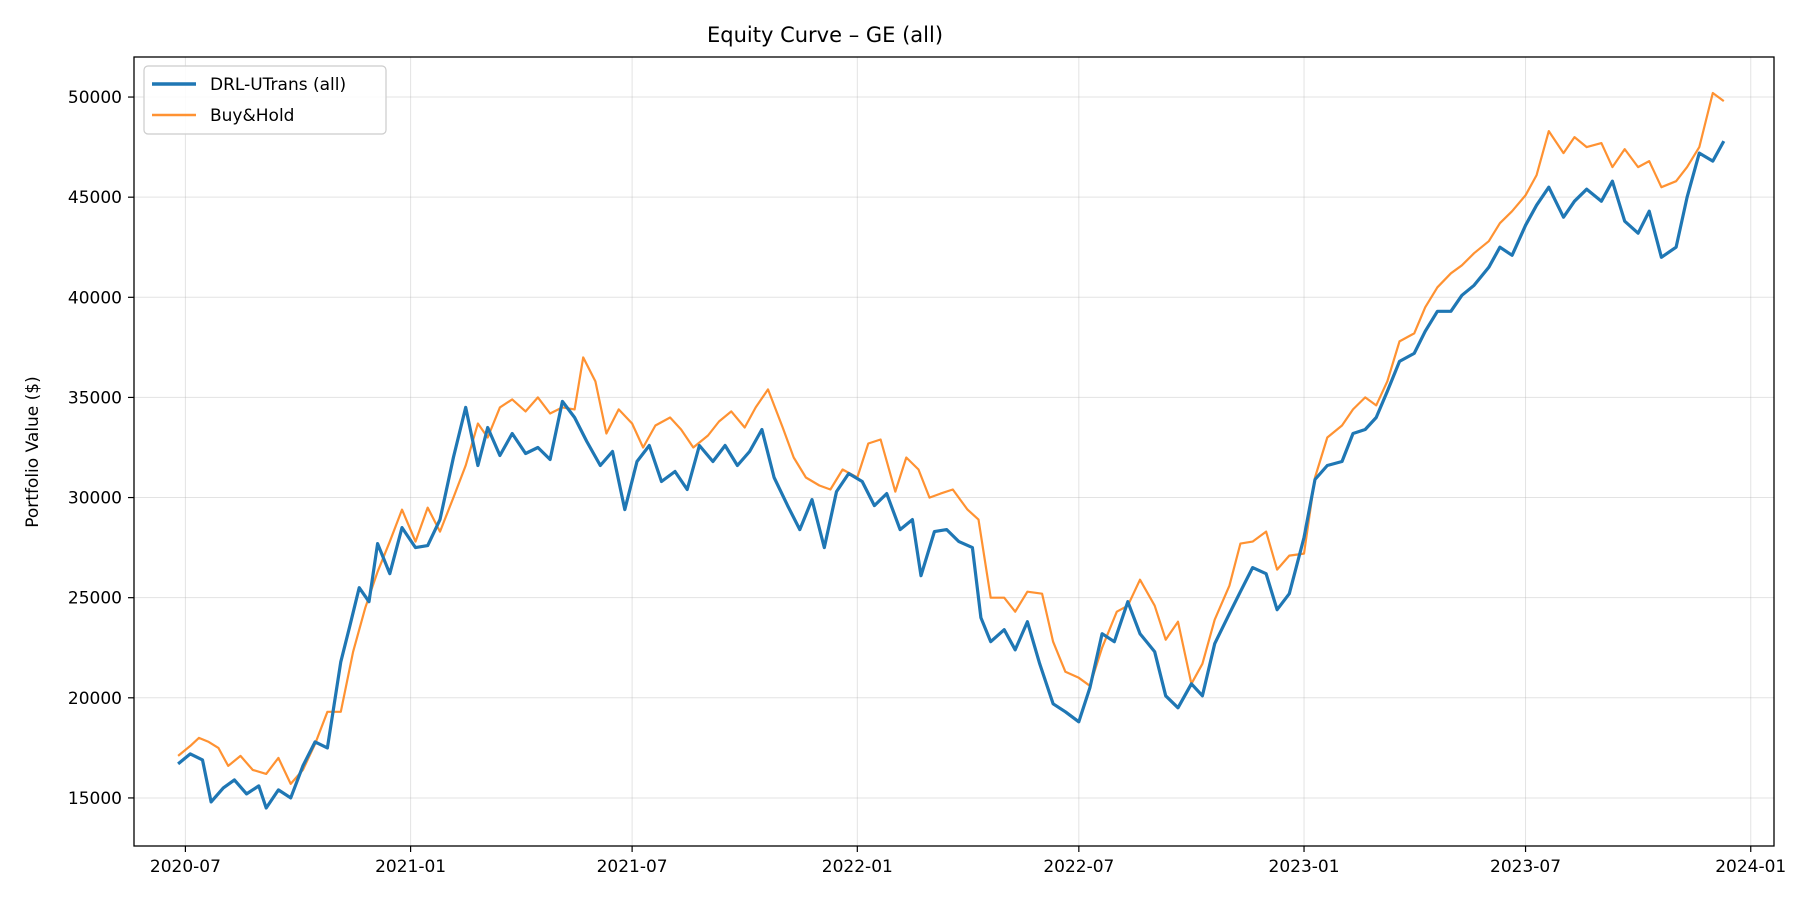 This screenshot has width=1800, height=900. I want to click on x-tick-label: 2023-07, so click(1525, 867).